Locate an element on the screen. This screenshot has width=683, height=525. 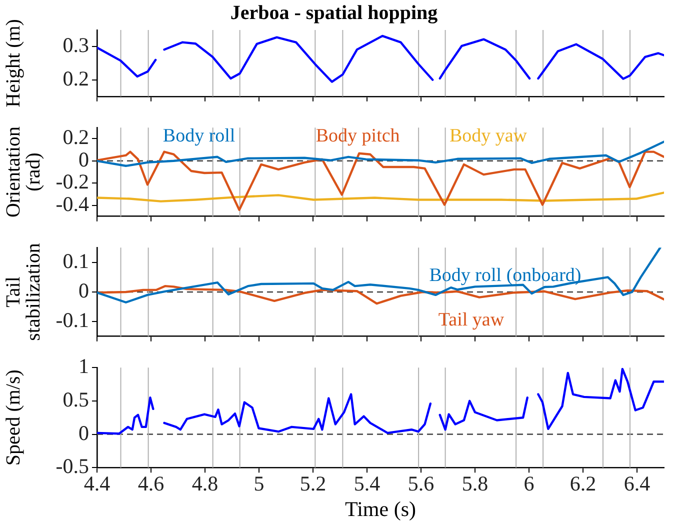
x-tick-label: 4.6 is located at coordinates (151, 484).